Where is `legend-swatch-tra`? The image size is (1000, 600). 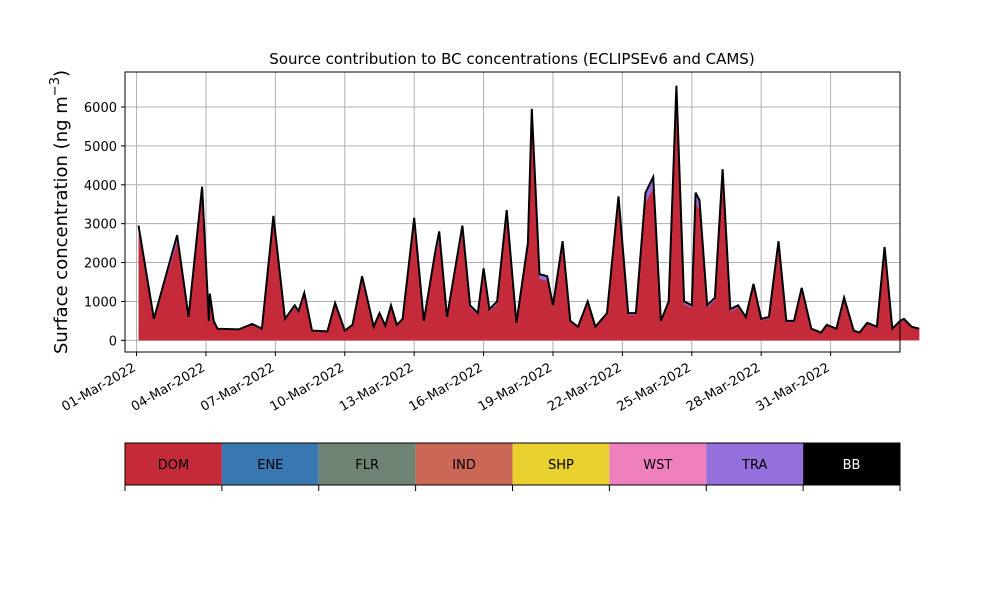 legend-swatch-tra is located at coordinates (755, 464).